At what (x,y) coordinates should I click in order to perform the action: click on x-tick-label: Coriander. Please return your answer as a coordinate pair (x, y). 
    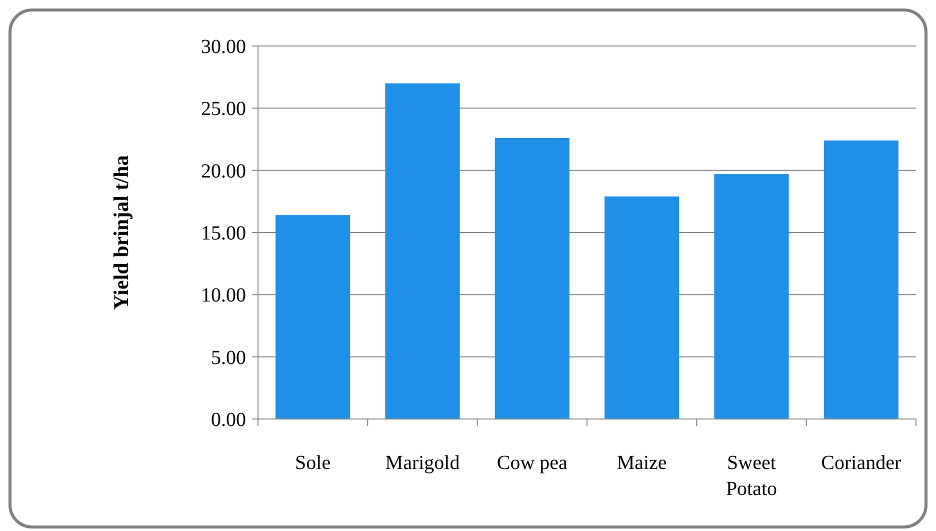
    Looking at the image, I should click on (861, 463).